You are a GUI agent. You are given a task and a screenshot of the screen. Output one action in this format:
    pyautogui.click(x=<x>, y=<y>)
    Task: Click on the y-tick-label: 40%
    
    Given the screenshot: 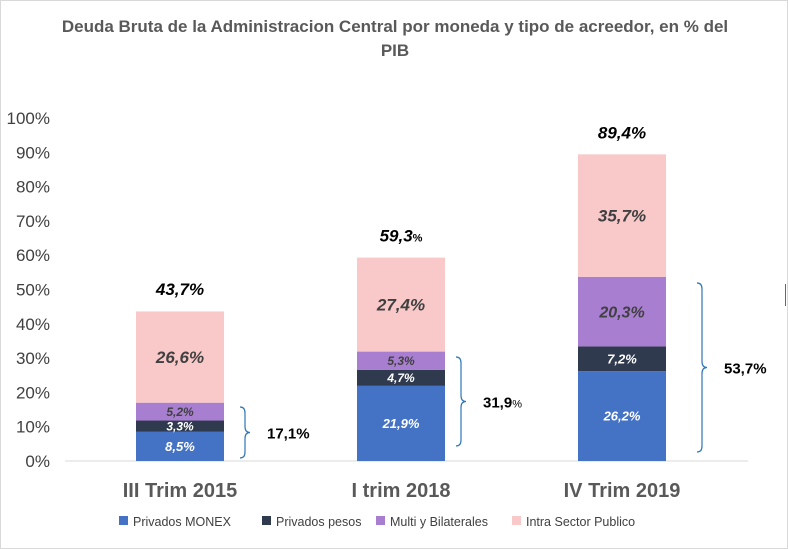 What is the action you would take?
    pyautogui.click(x=33, y=324)
    